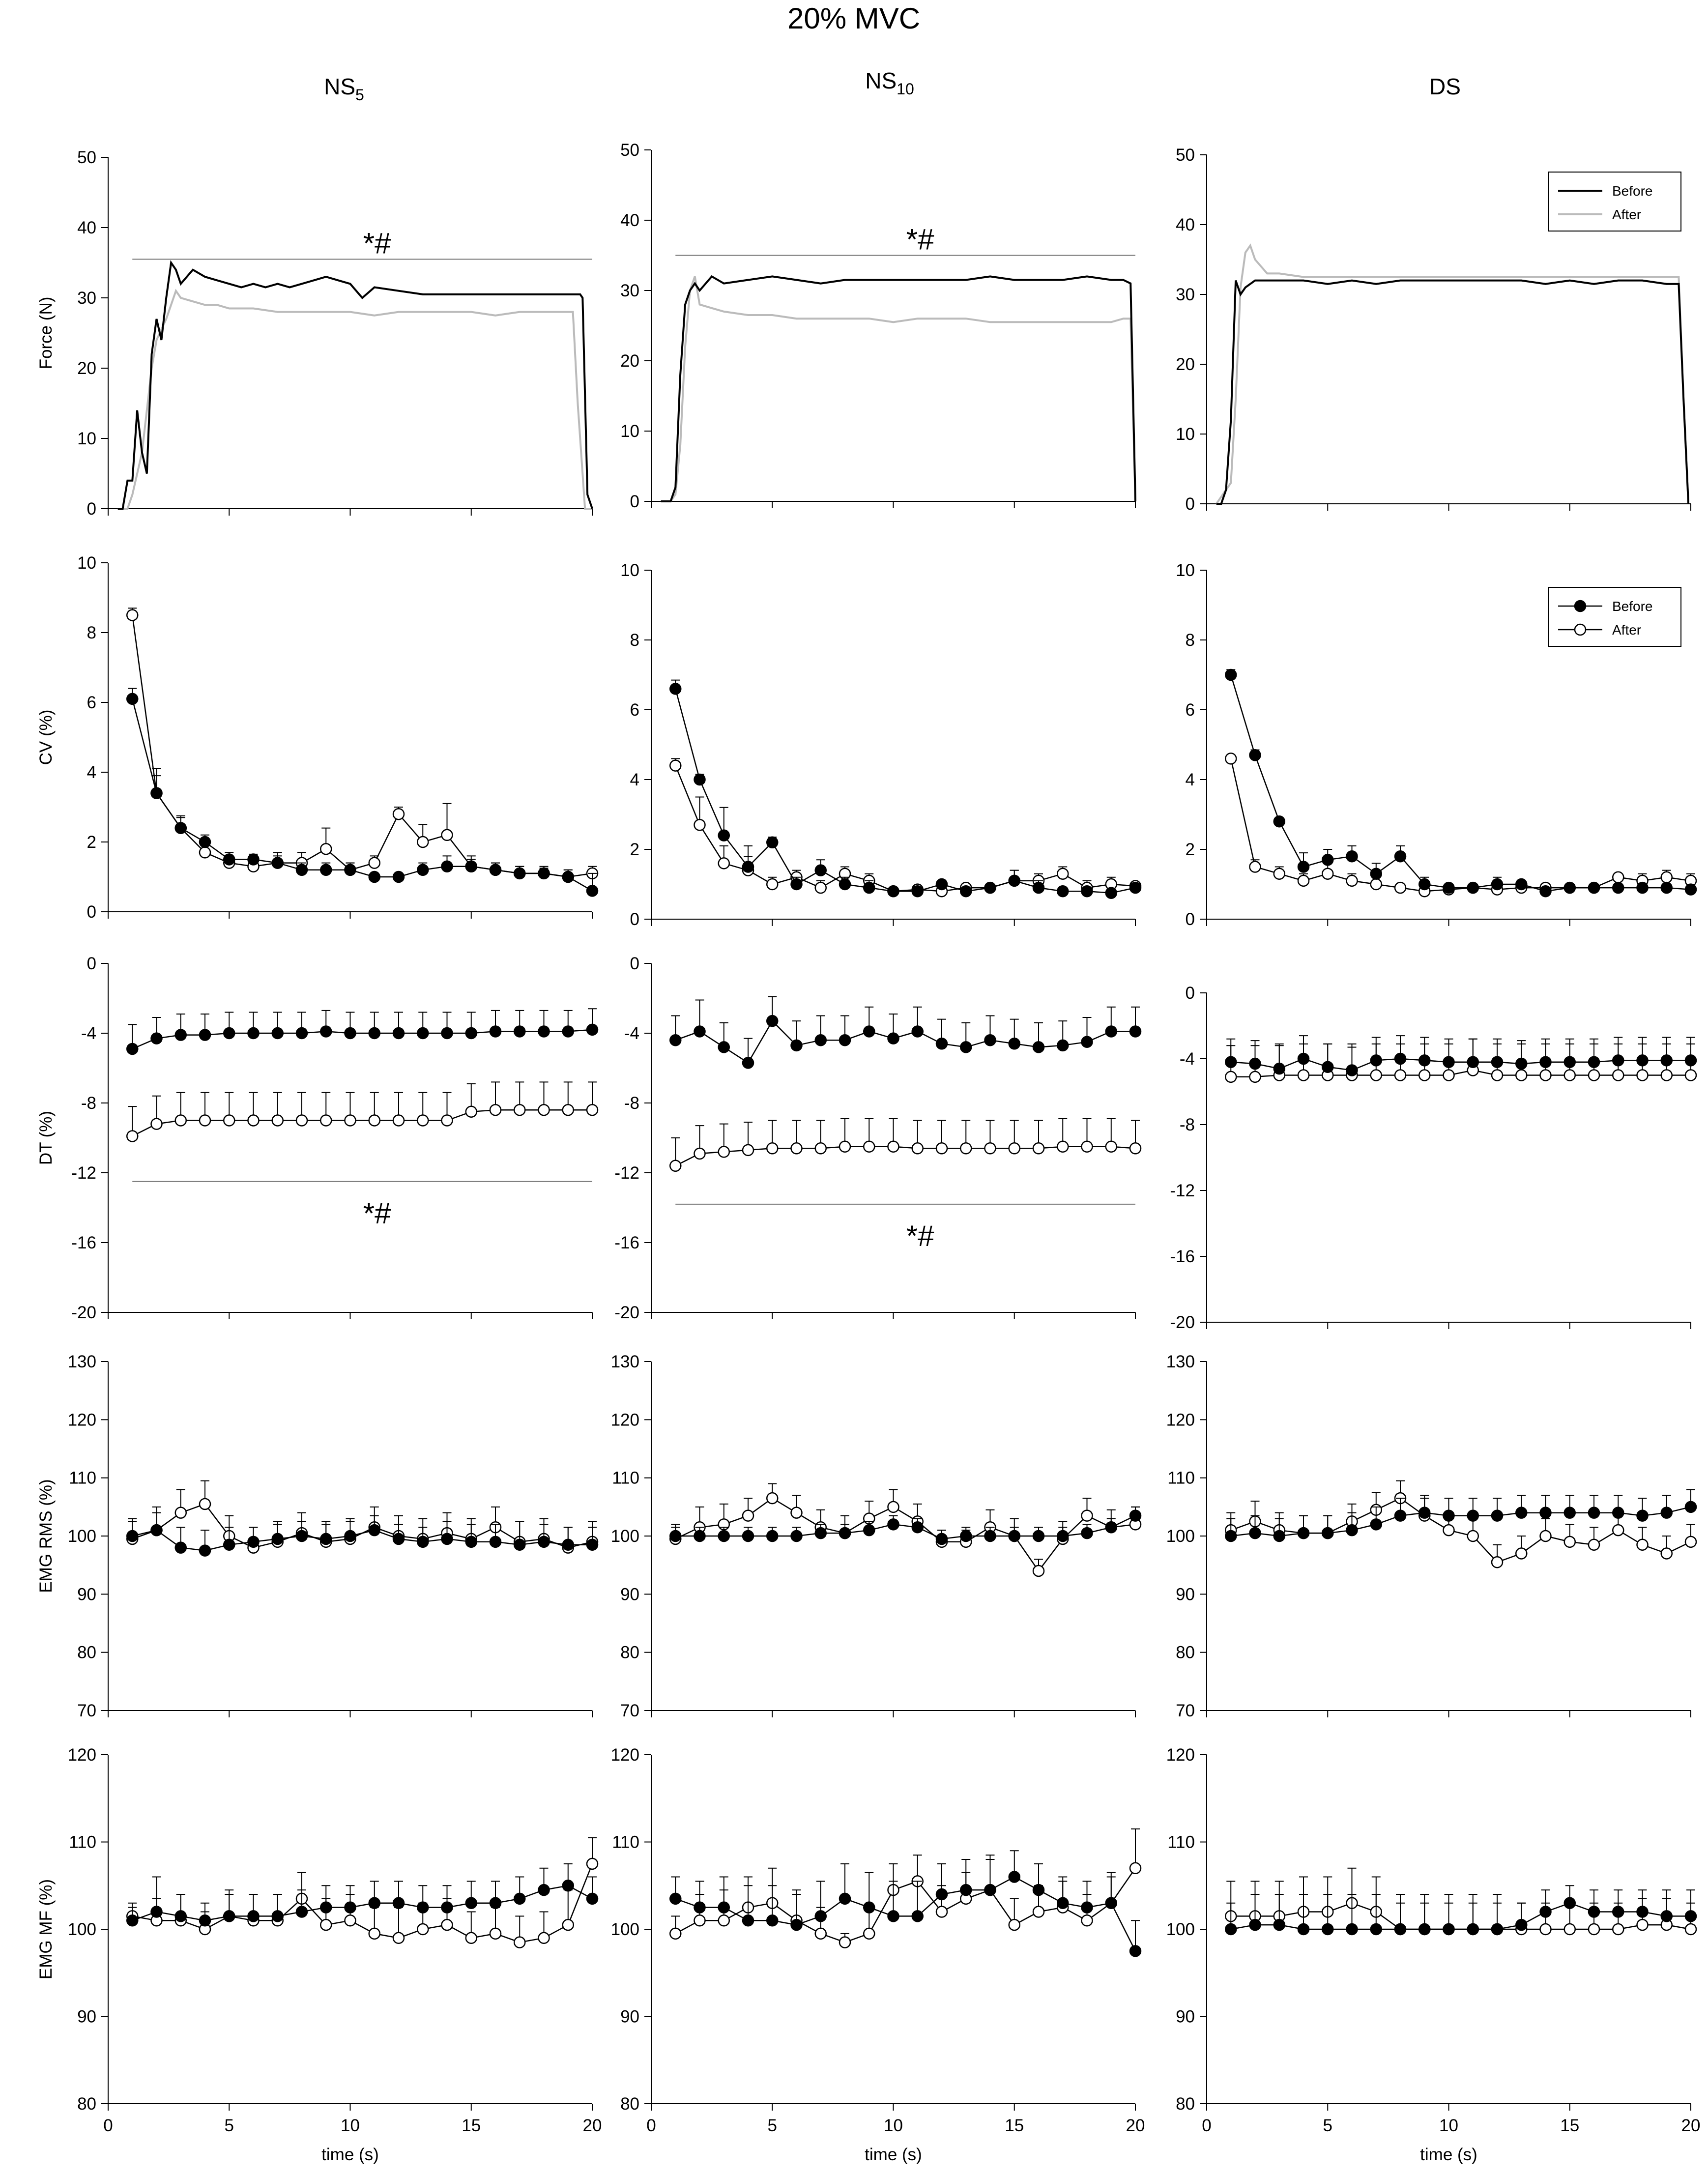  What do you see at coordinates (88, 1103) in the screenshot?
I see `y-tick-label: -8` at bounding box center [88, 1103].